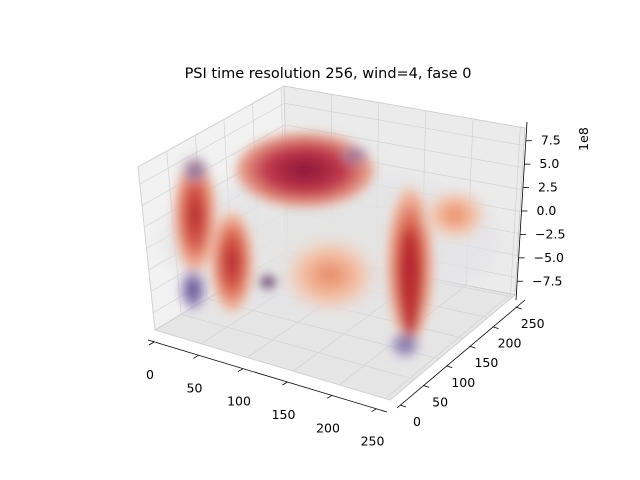 The height and width of the screenshot is (480, 640). I want to click on y-tick-label: 100, so click(463, 382).